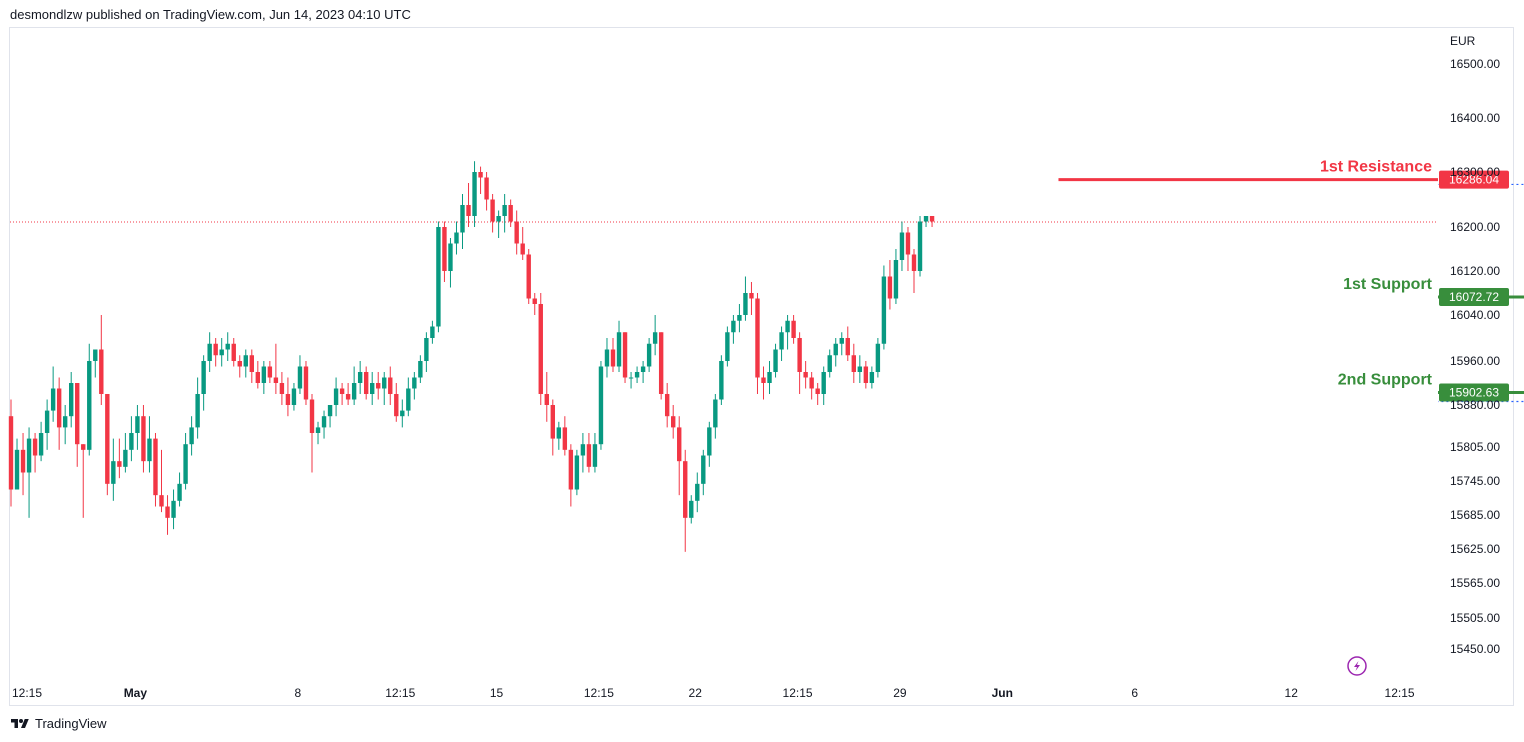  Describe the element at coordinates (1357, 666) in the screenshot. I see `replay-icon` at that location.